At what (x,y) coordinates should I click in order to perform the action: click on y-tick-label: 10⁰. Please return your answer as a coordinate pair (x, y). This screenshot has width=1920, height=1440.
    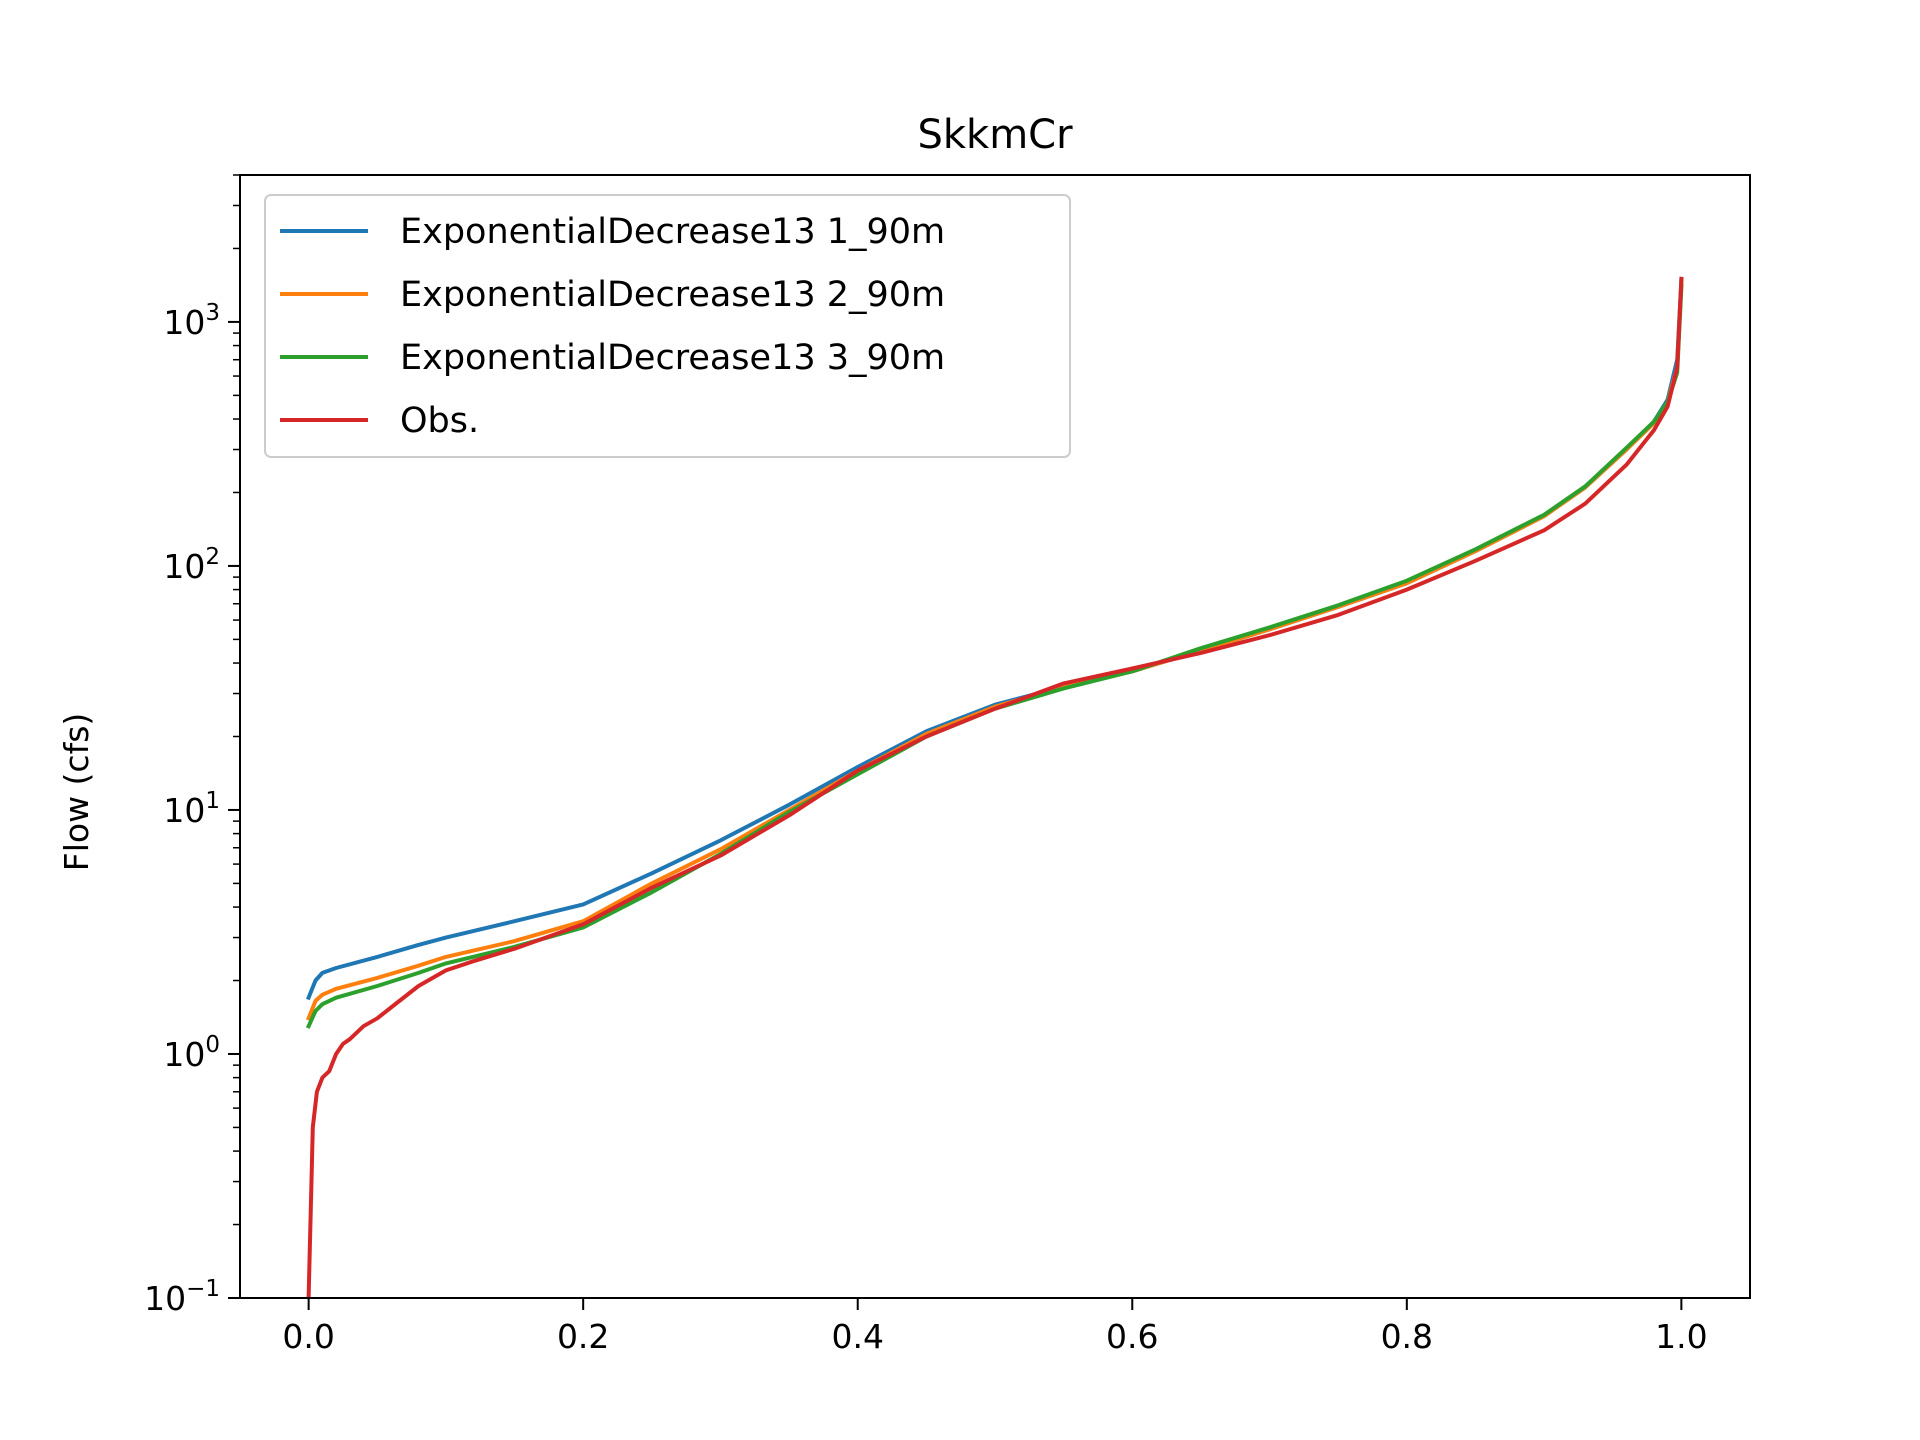
    Looking at the image, I should click on (191, 1053).